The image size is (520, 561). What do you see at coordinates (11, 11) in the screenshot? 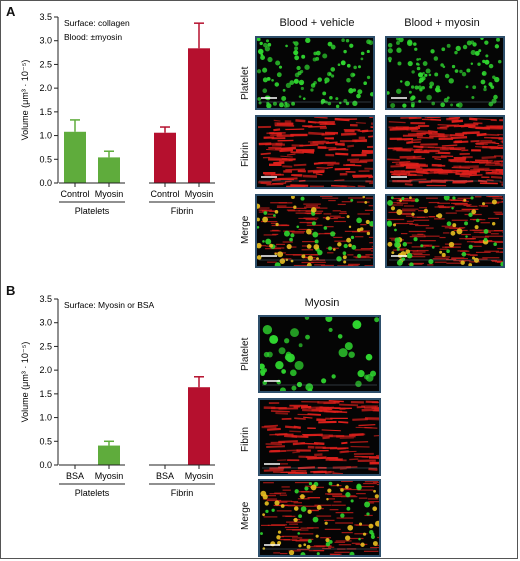
I see `panel-a-letter: A` at bounding box center [11, 11].